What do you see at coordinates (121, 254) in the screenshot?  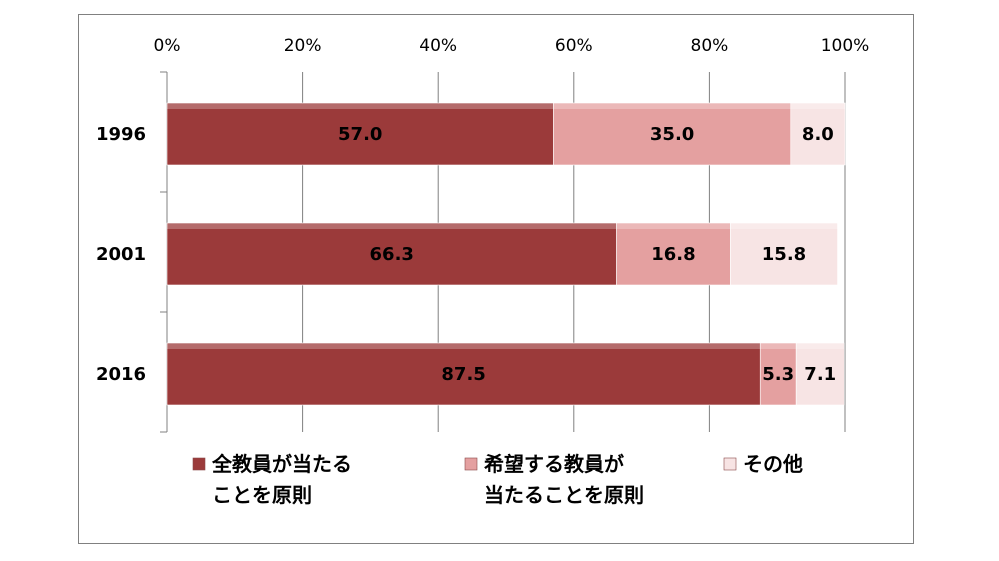 I see `category-label: 2001` at bounding box center [121, 254].